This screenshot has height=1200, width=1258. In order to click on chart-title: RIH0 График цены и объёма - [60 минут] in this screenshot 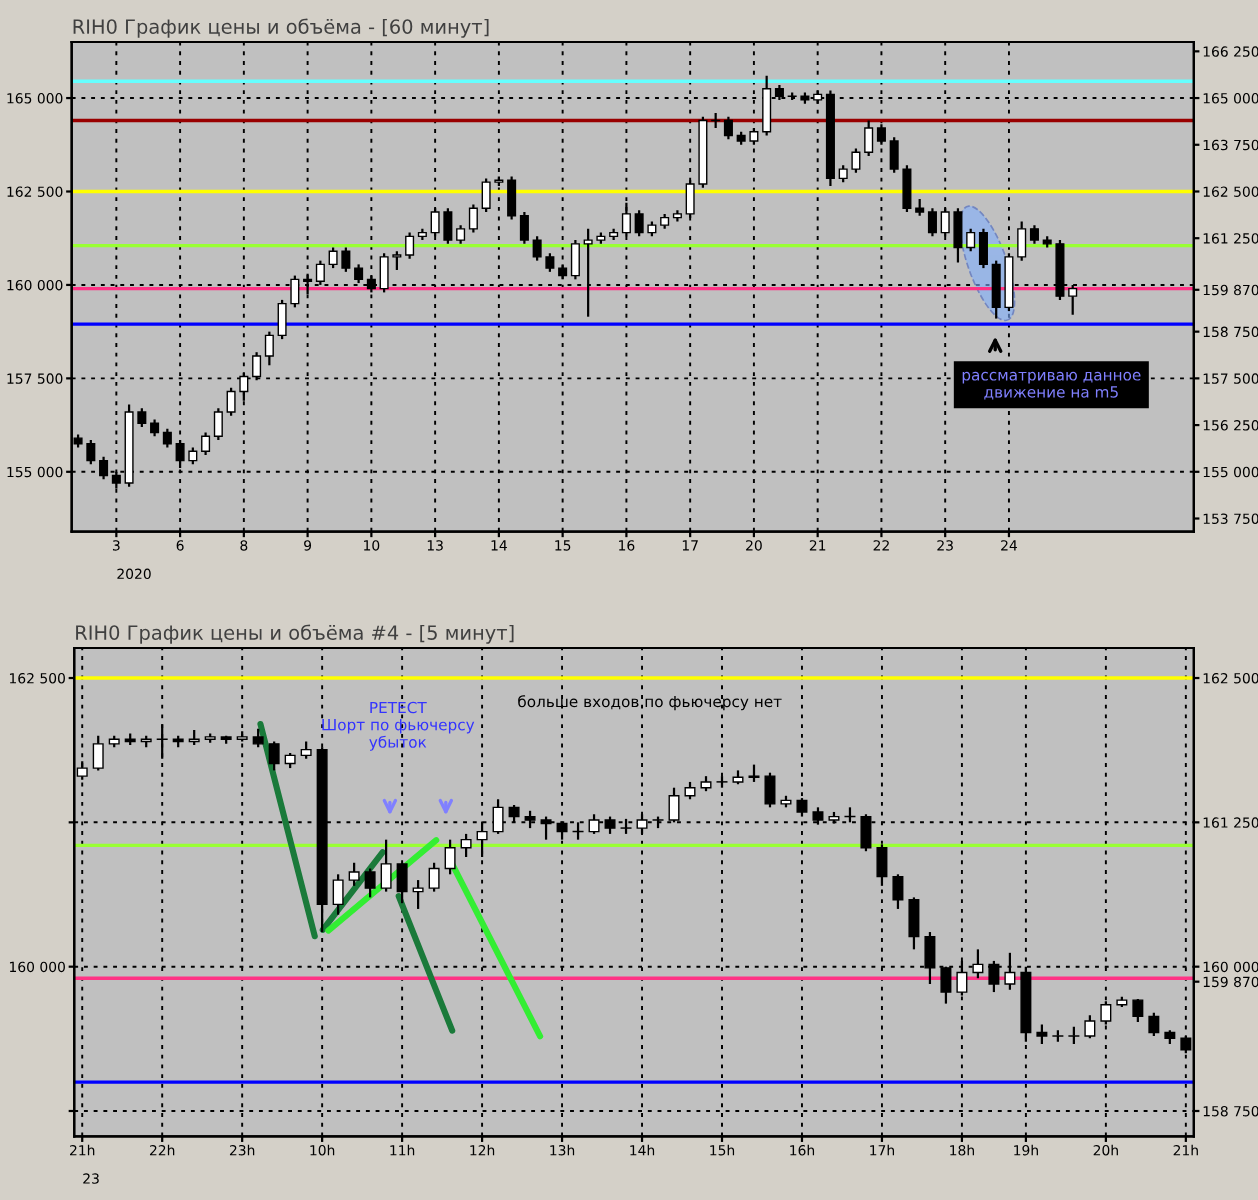, I will do `click(281, 28)`.